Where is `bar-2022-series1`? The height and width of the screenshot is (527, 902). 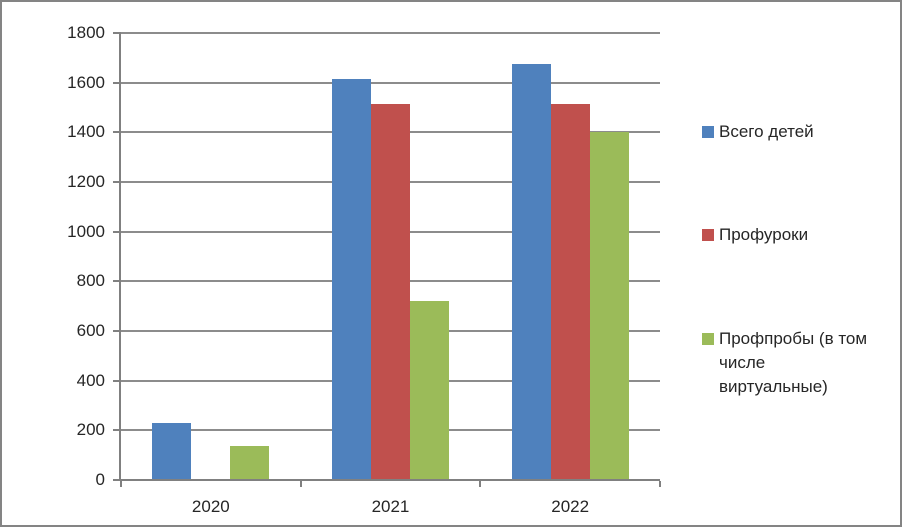
bar-2022-series1 is located at coordinates (531, 272).